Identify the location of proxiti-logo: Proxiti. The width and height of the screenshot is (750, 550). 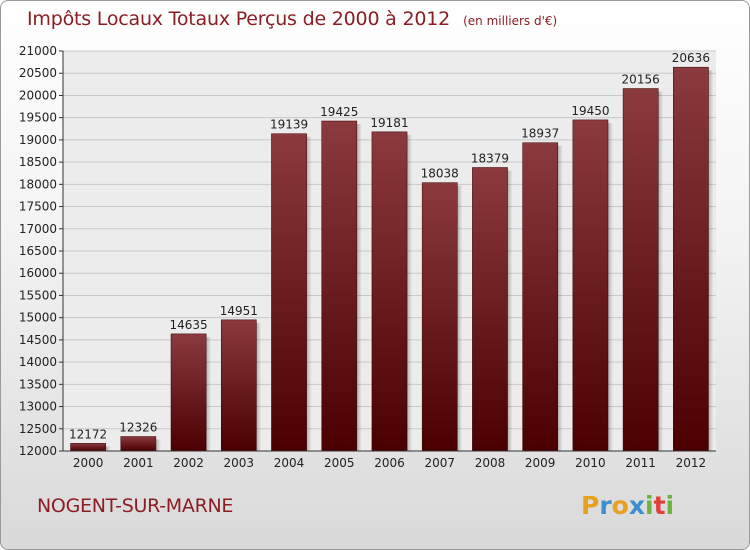
(627, 505).